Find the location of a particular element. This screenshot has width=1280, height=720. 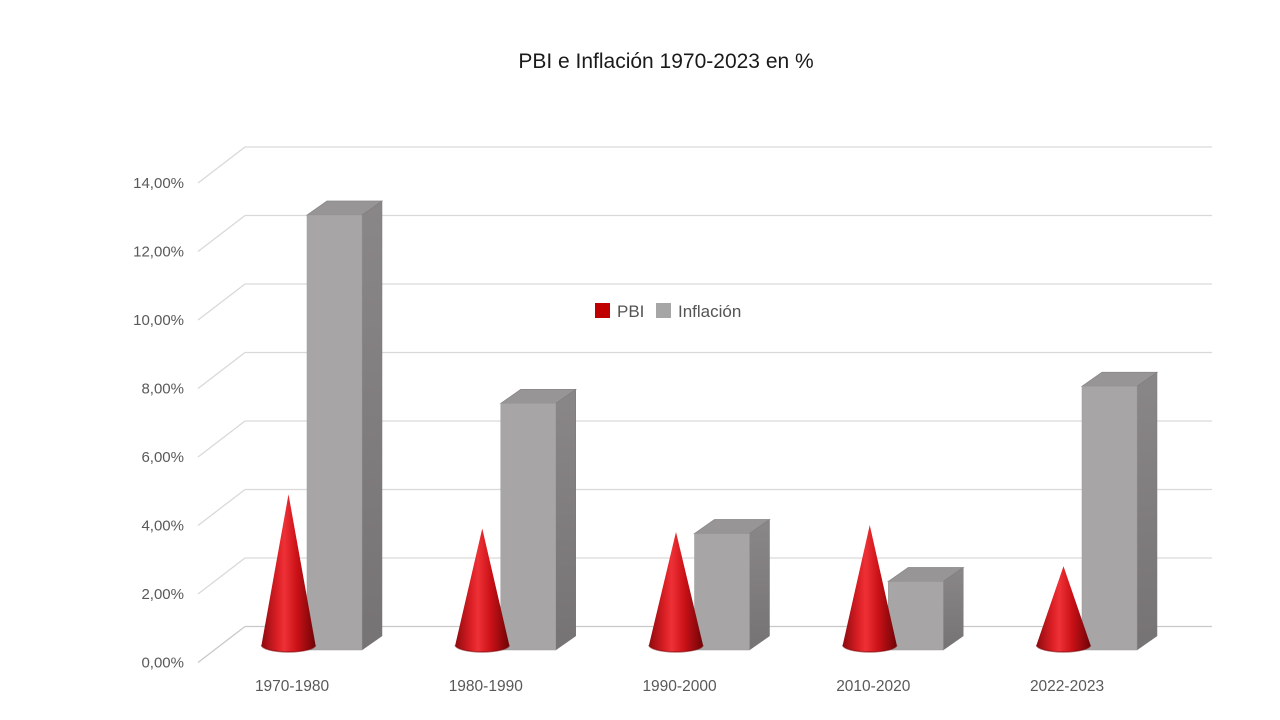

legend: PBI Inflación is located at coordinates (668, 311).